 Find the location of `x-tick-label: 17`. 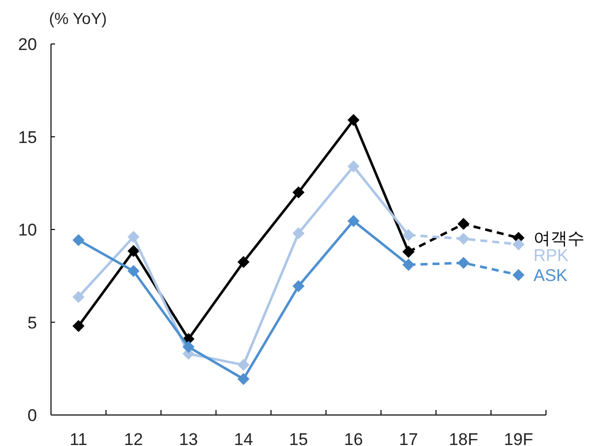

x-tick-label: 17 is located at coordinates (408, 438).